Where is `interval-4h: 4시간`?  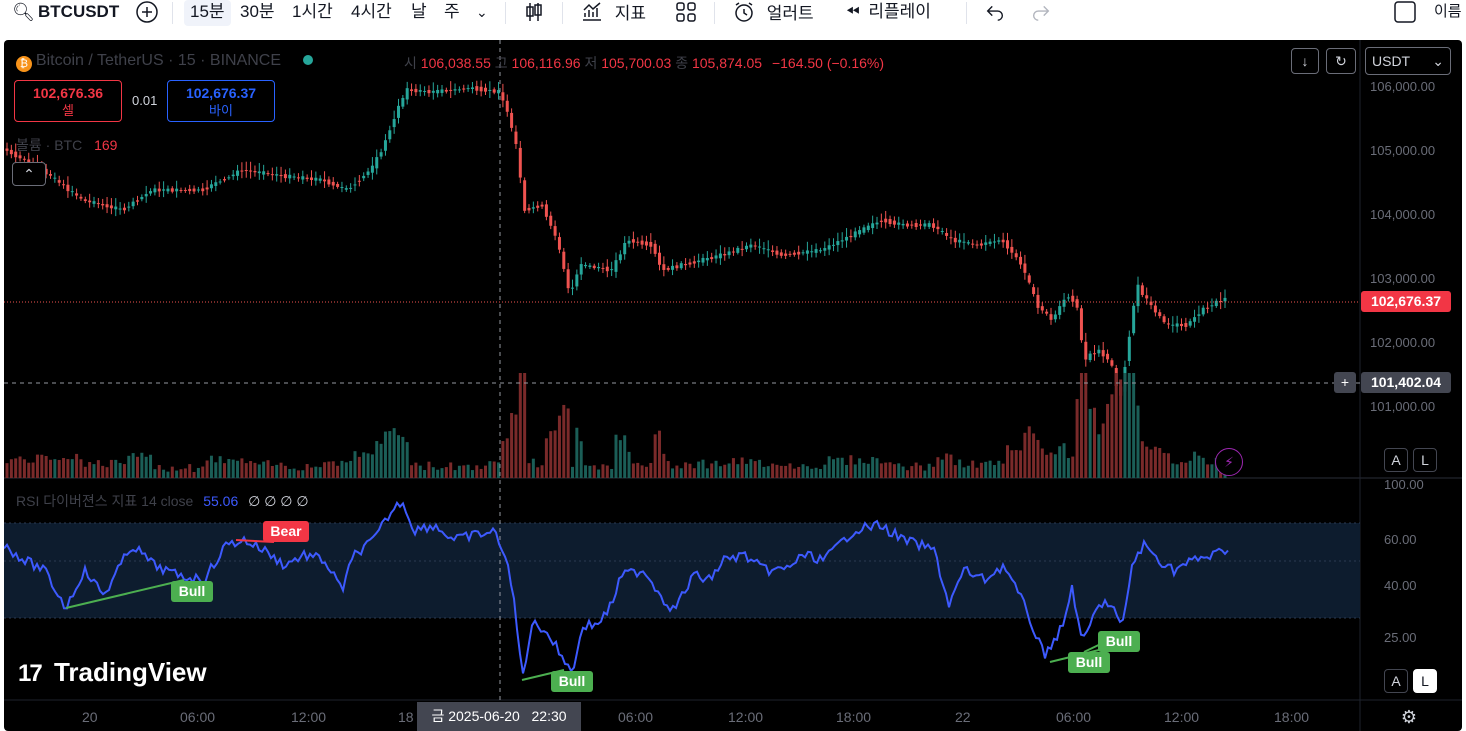 interval-4h: 4시간 is located at coordinates (371, 11).